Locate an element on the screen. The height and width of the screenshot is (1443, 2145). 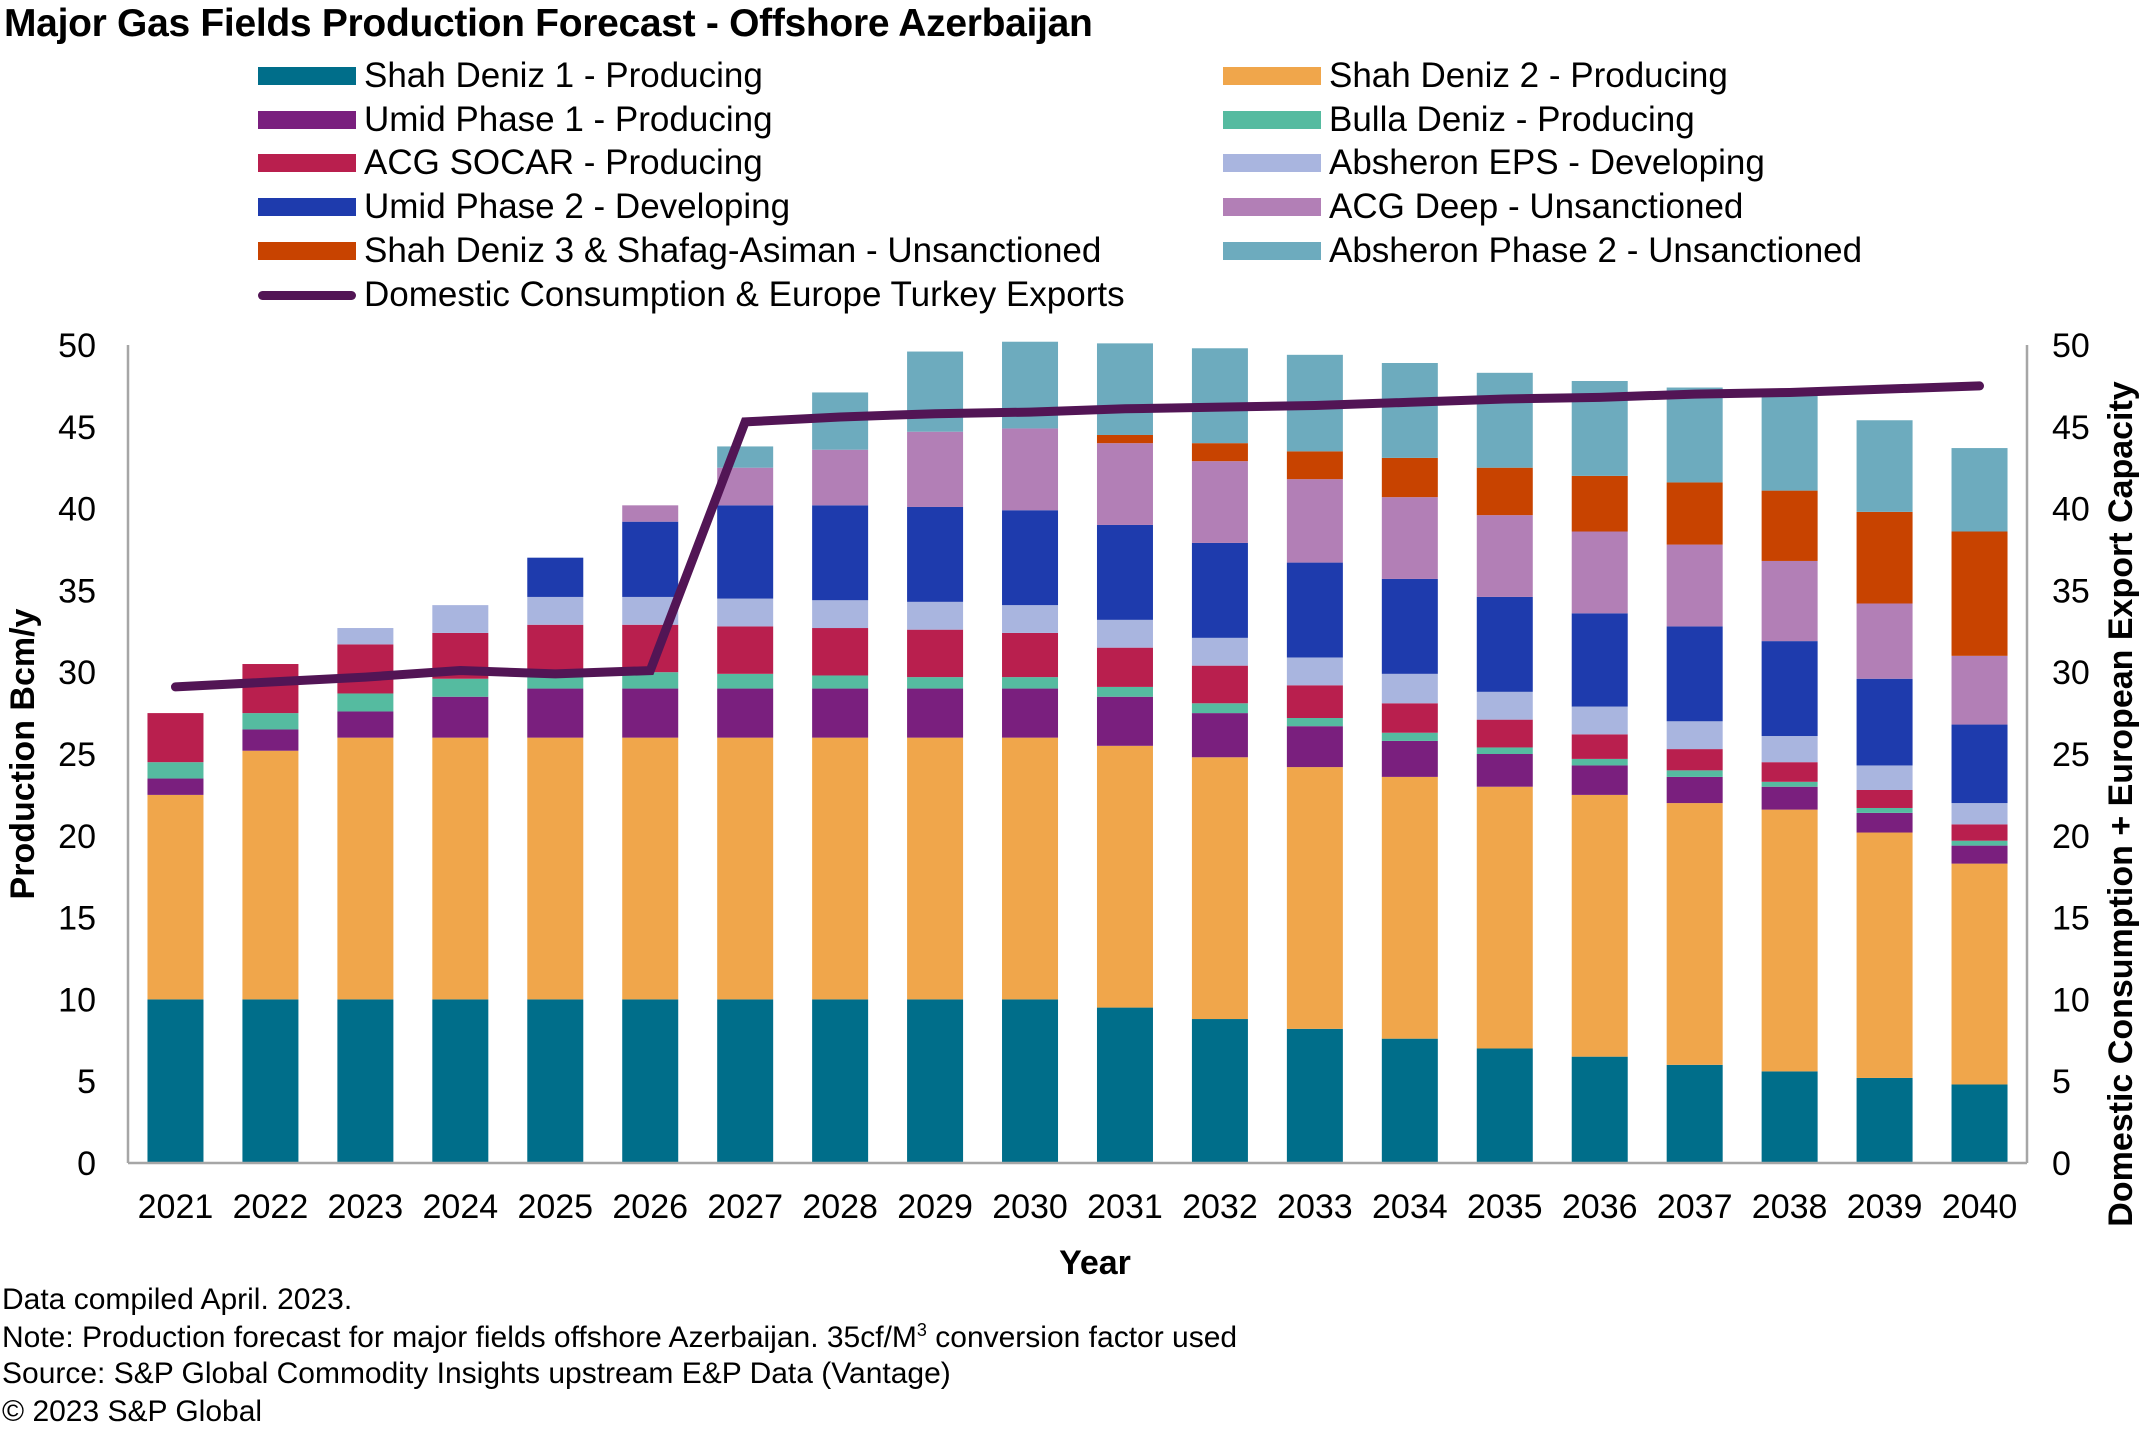
bar-2028-shah-deniz-2-producing is located at coordinates (840, 868).